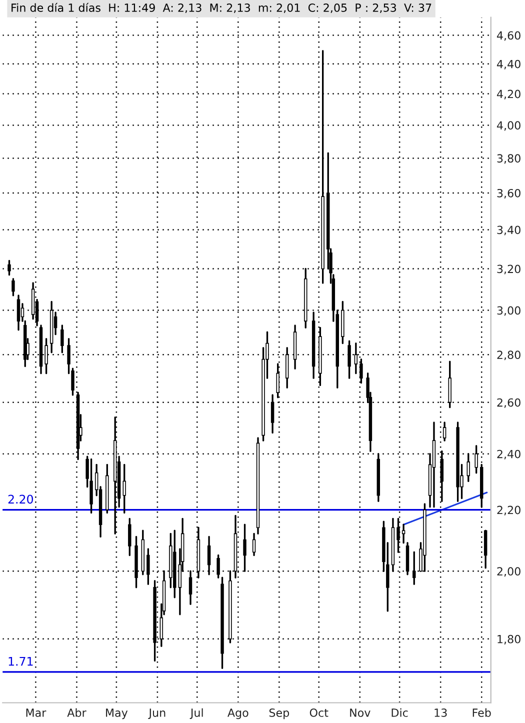 The image size is (525, 723). What do you see at coordinates (508, 511) in the screenshot?
I see `y-tick-label: 2,20` at bounding box center [508, 511].